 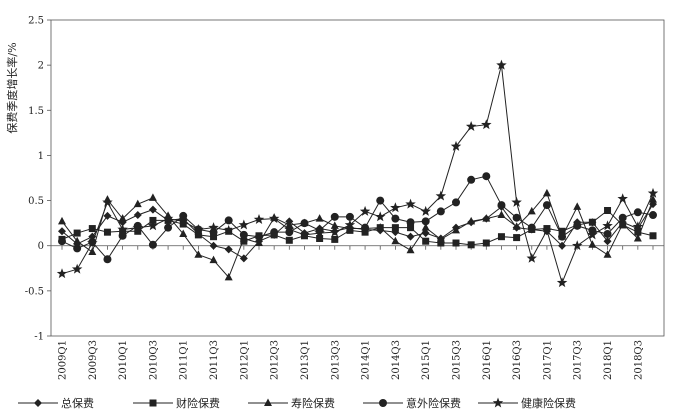 I want to click on x-tick-label: 2017Q1, so click(x=547, y=360).